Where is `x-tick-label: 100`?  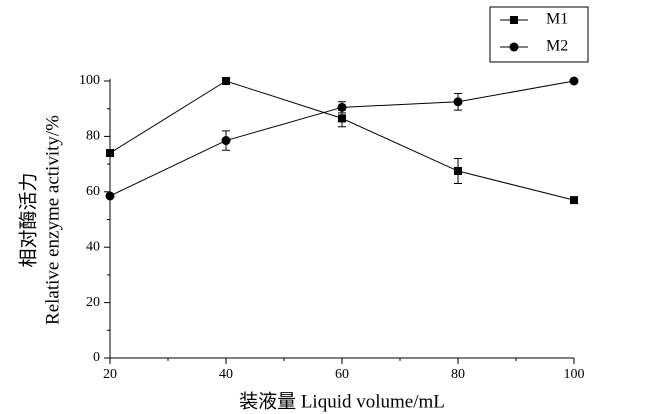 x-tick-label: 100 is located at coordinates (574, 374).